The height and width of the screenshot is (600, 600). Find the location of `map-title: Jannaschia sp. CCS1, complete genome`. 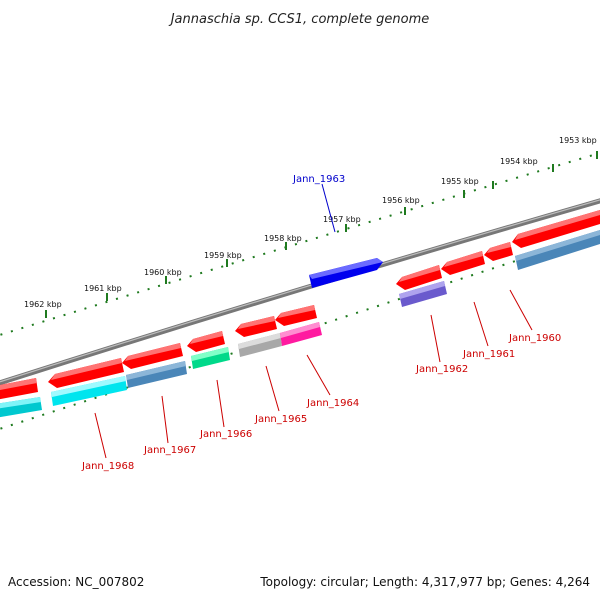

map-title: Jannaschia sp. CCS1, complete genome is located at coordinates (299, 19).